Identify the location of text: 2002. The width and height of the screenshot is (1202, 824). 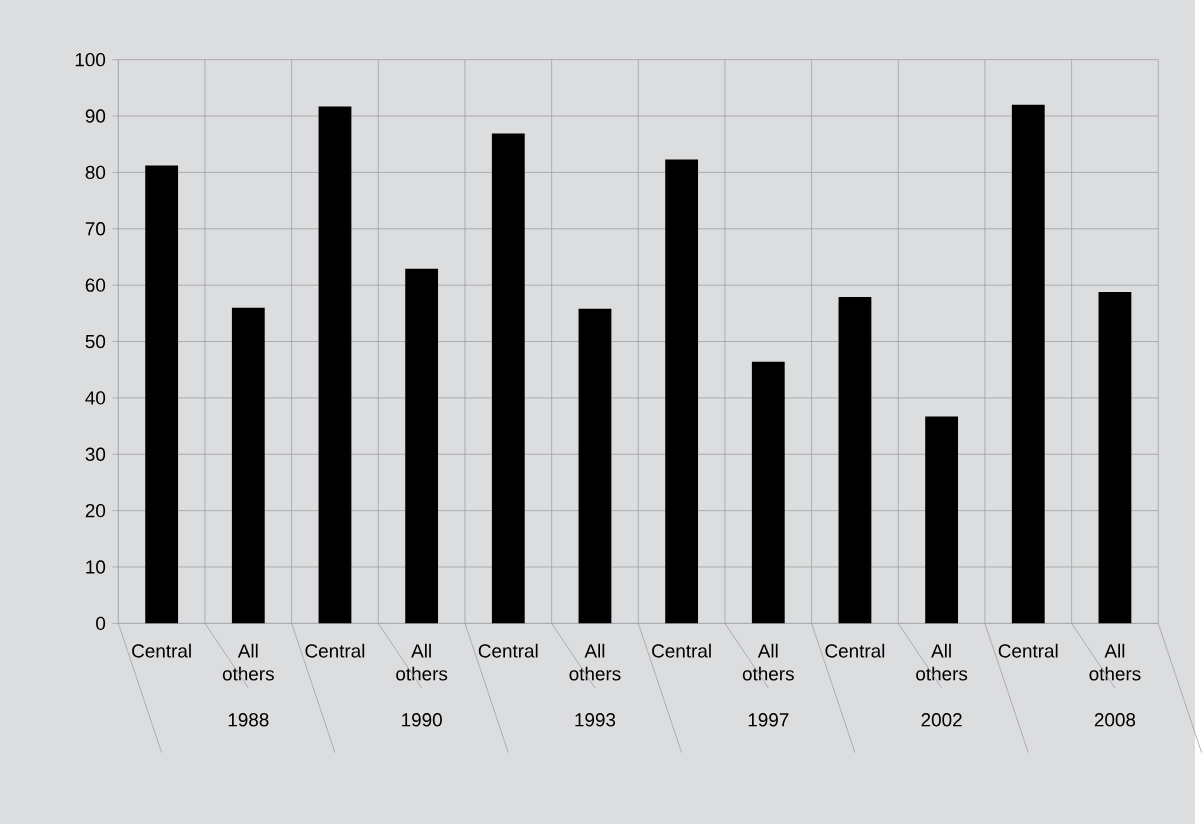
(941, 720).